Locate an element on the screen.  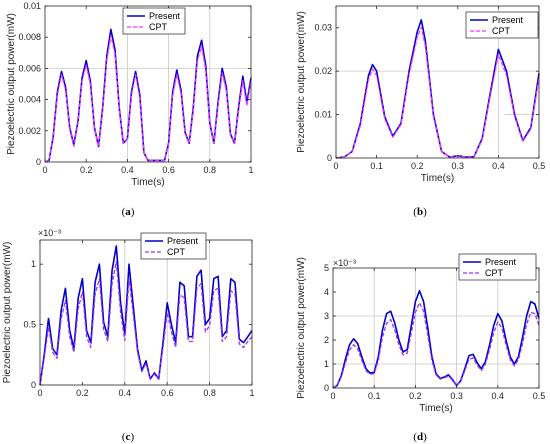
caption-letter: b is located at coordinates (420, 212).